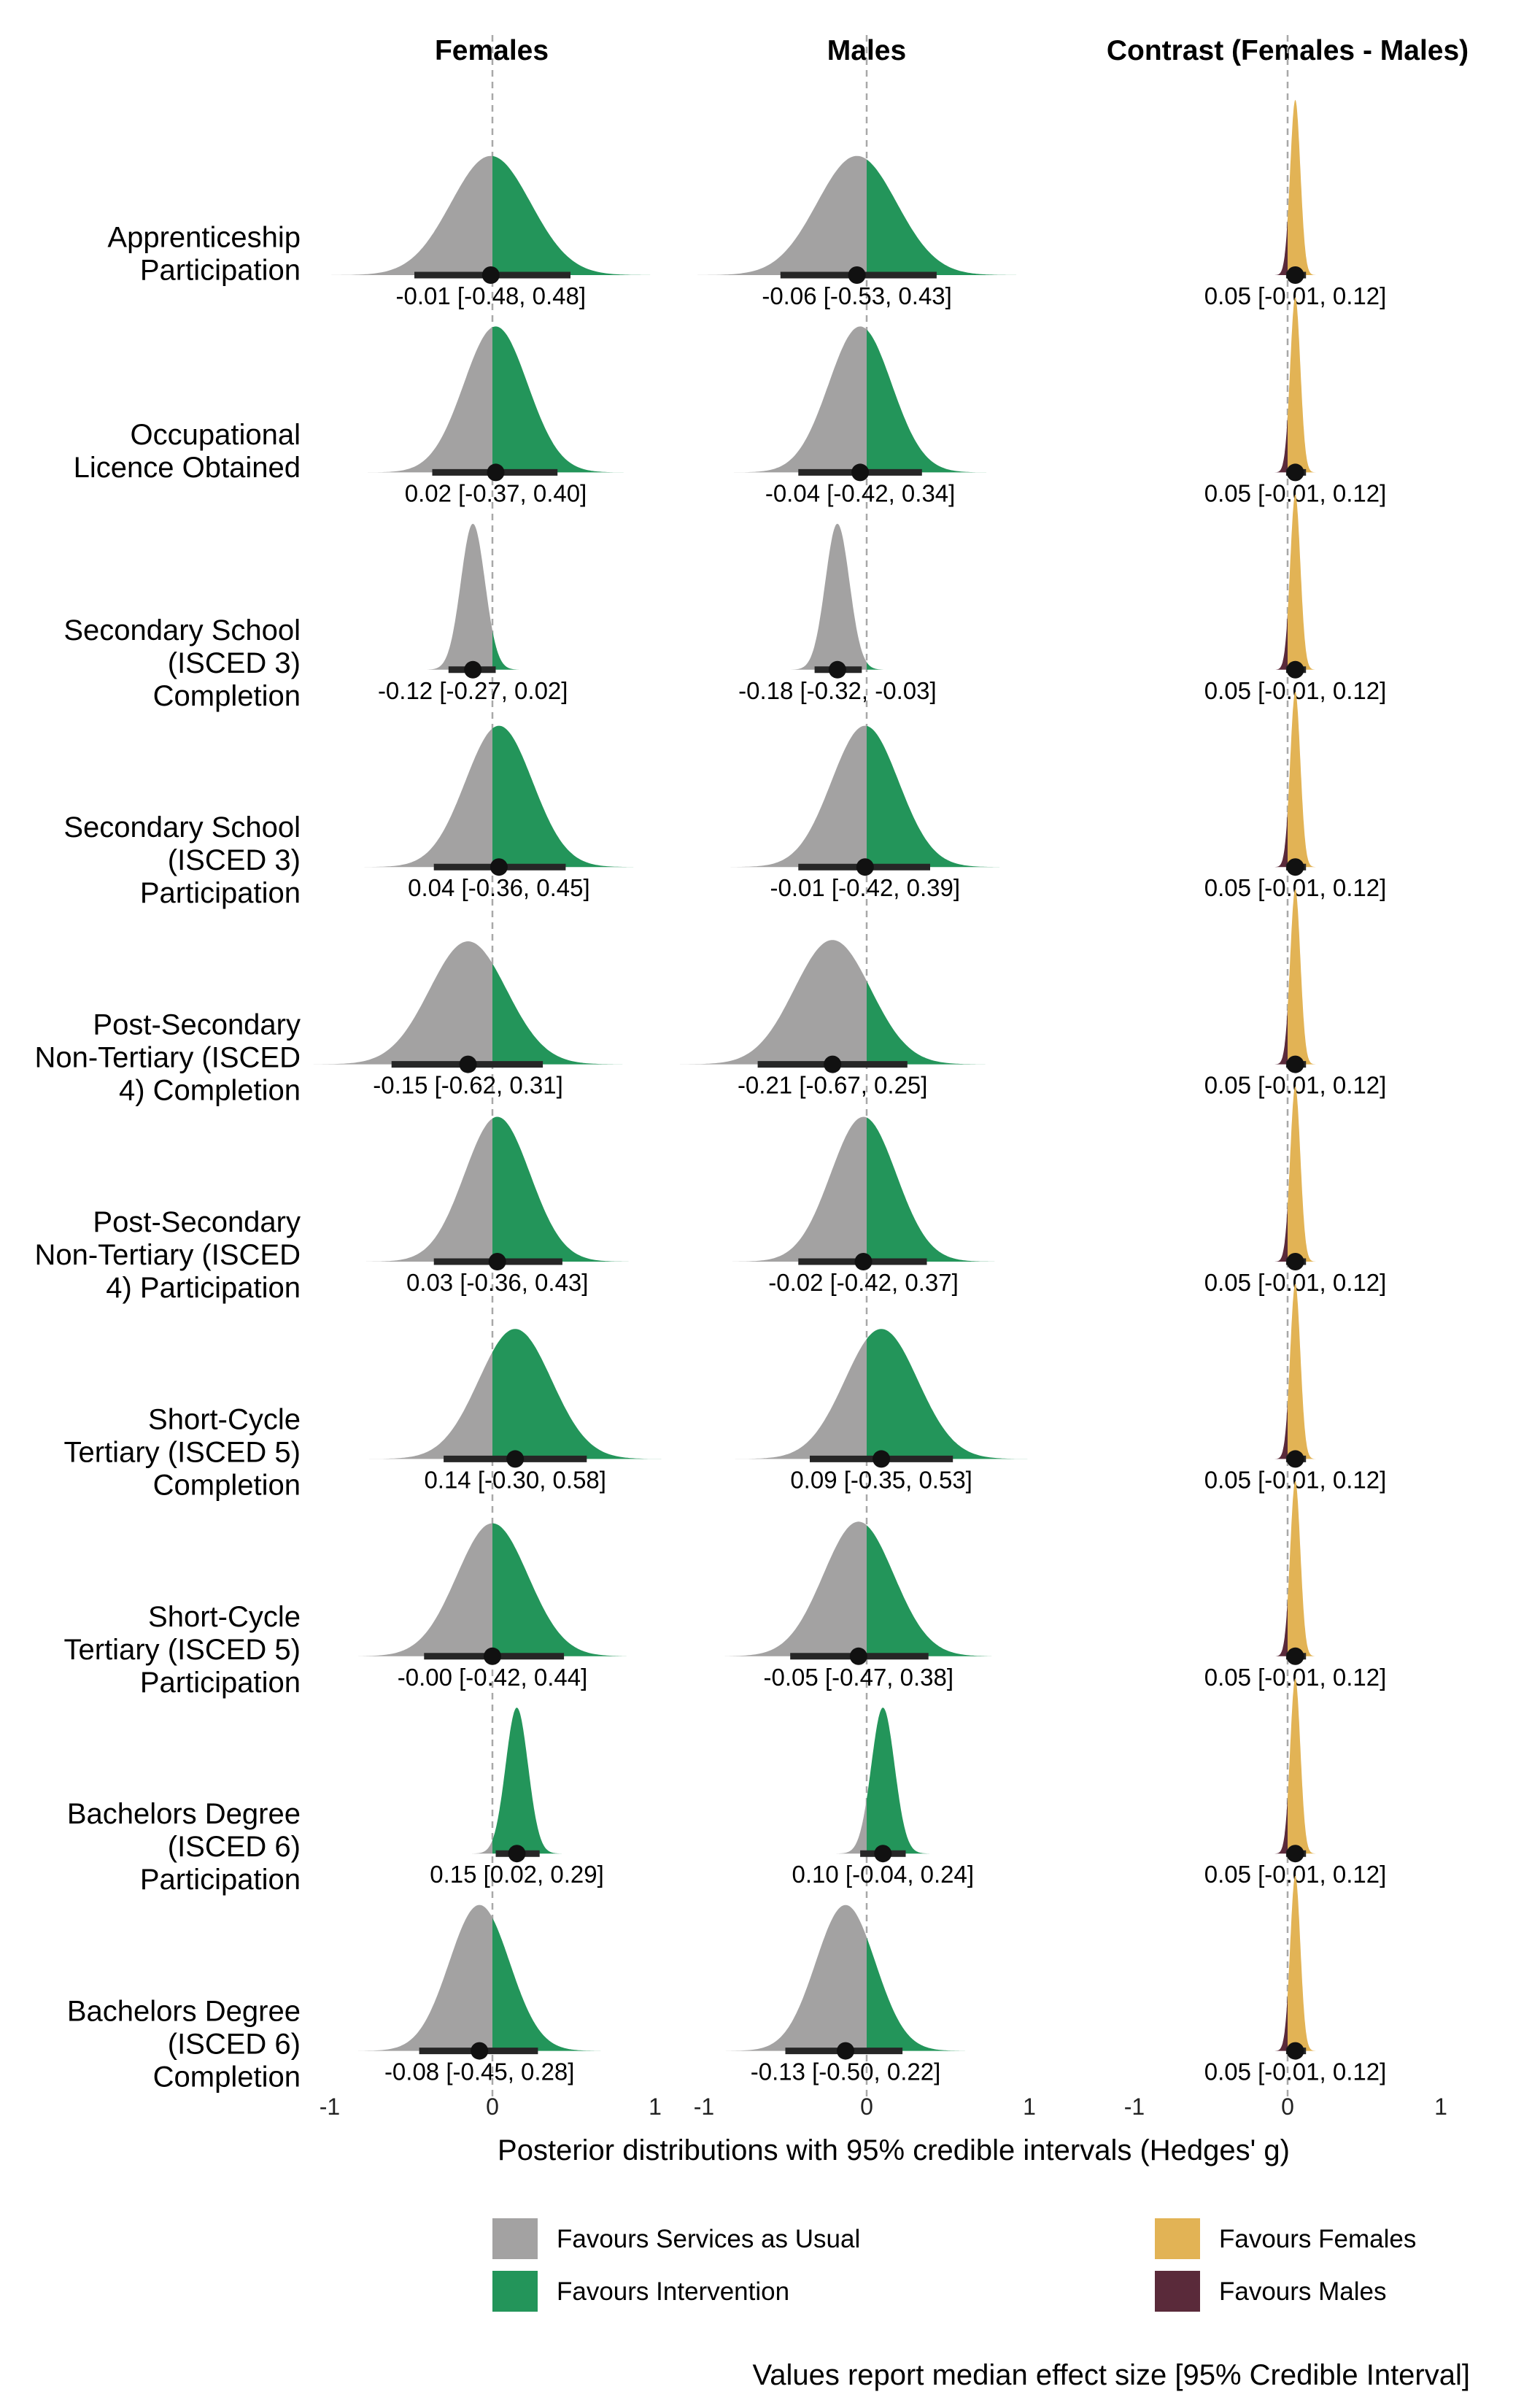  Describe the element at coordinates (182, 663) in the screenshot. I see `row-label: Secondary School (ISCED 3) Completion` at that location.